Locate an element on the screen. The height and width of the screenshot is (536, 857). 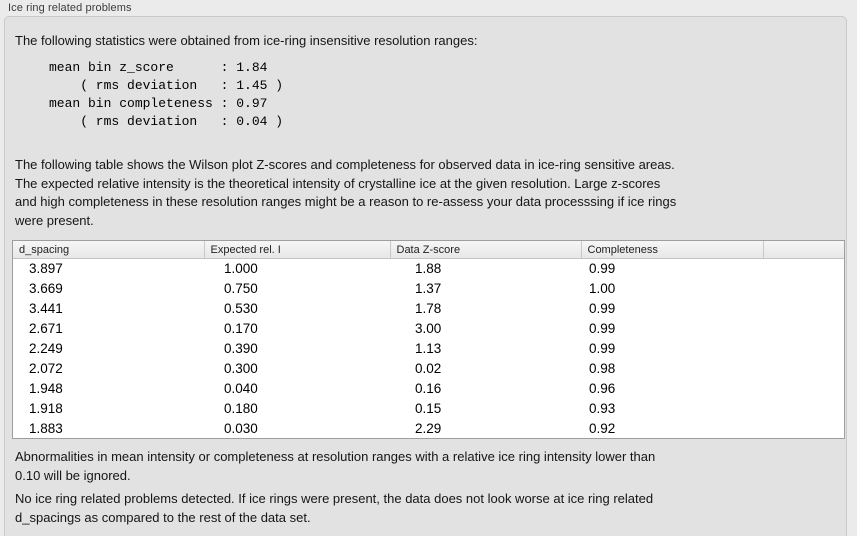
table-row: 2.072 0.300 0.02 0.98 is located at coordinates (428, 368).